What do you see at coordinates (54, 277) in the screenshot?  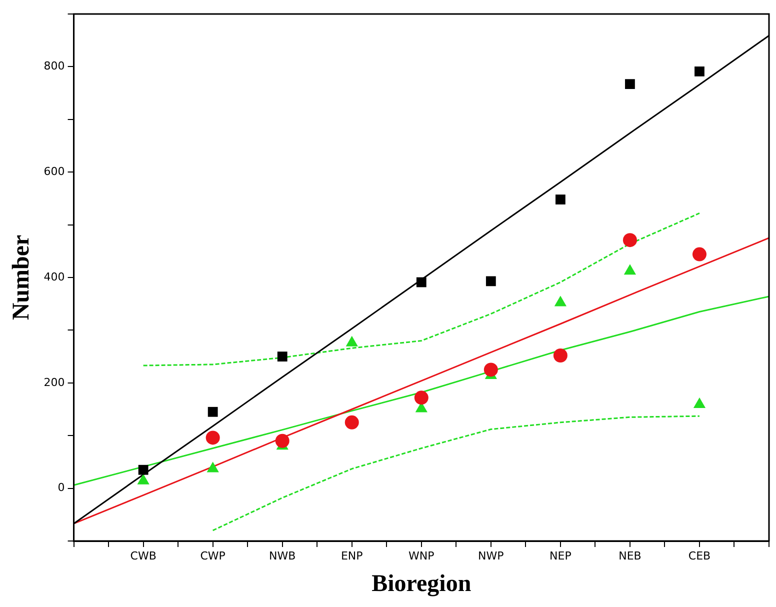 I see `y-tick-label: 400` at bounding box center [54, 277].